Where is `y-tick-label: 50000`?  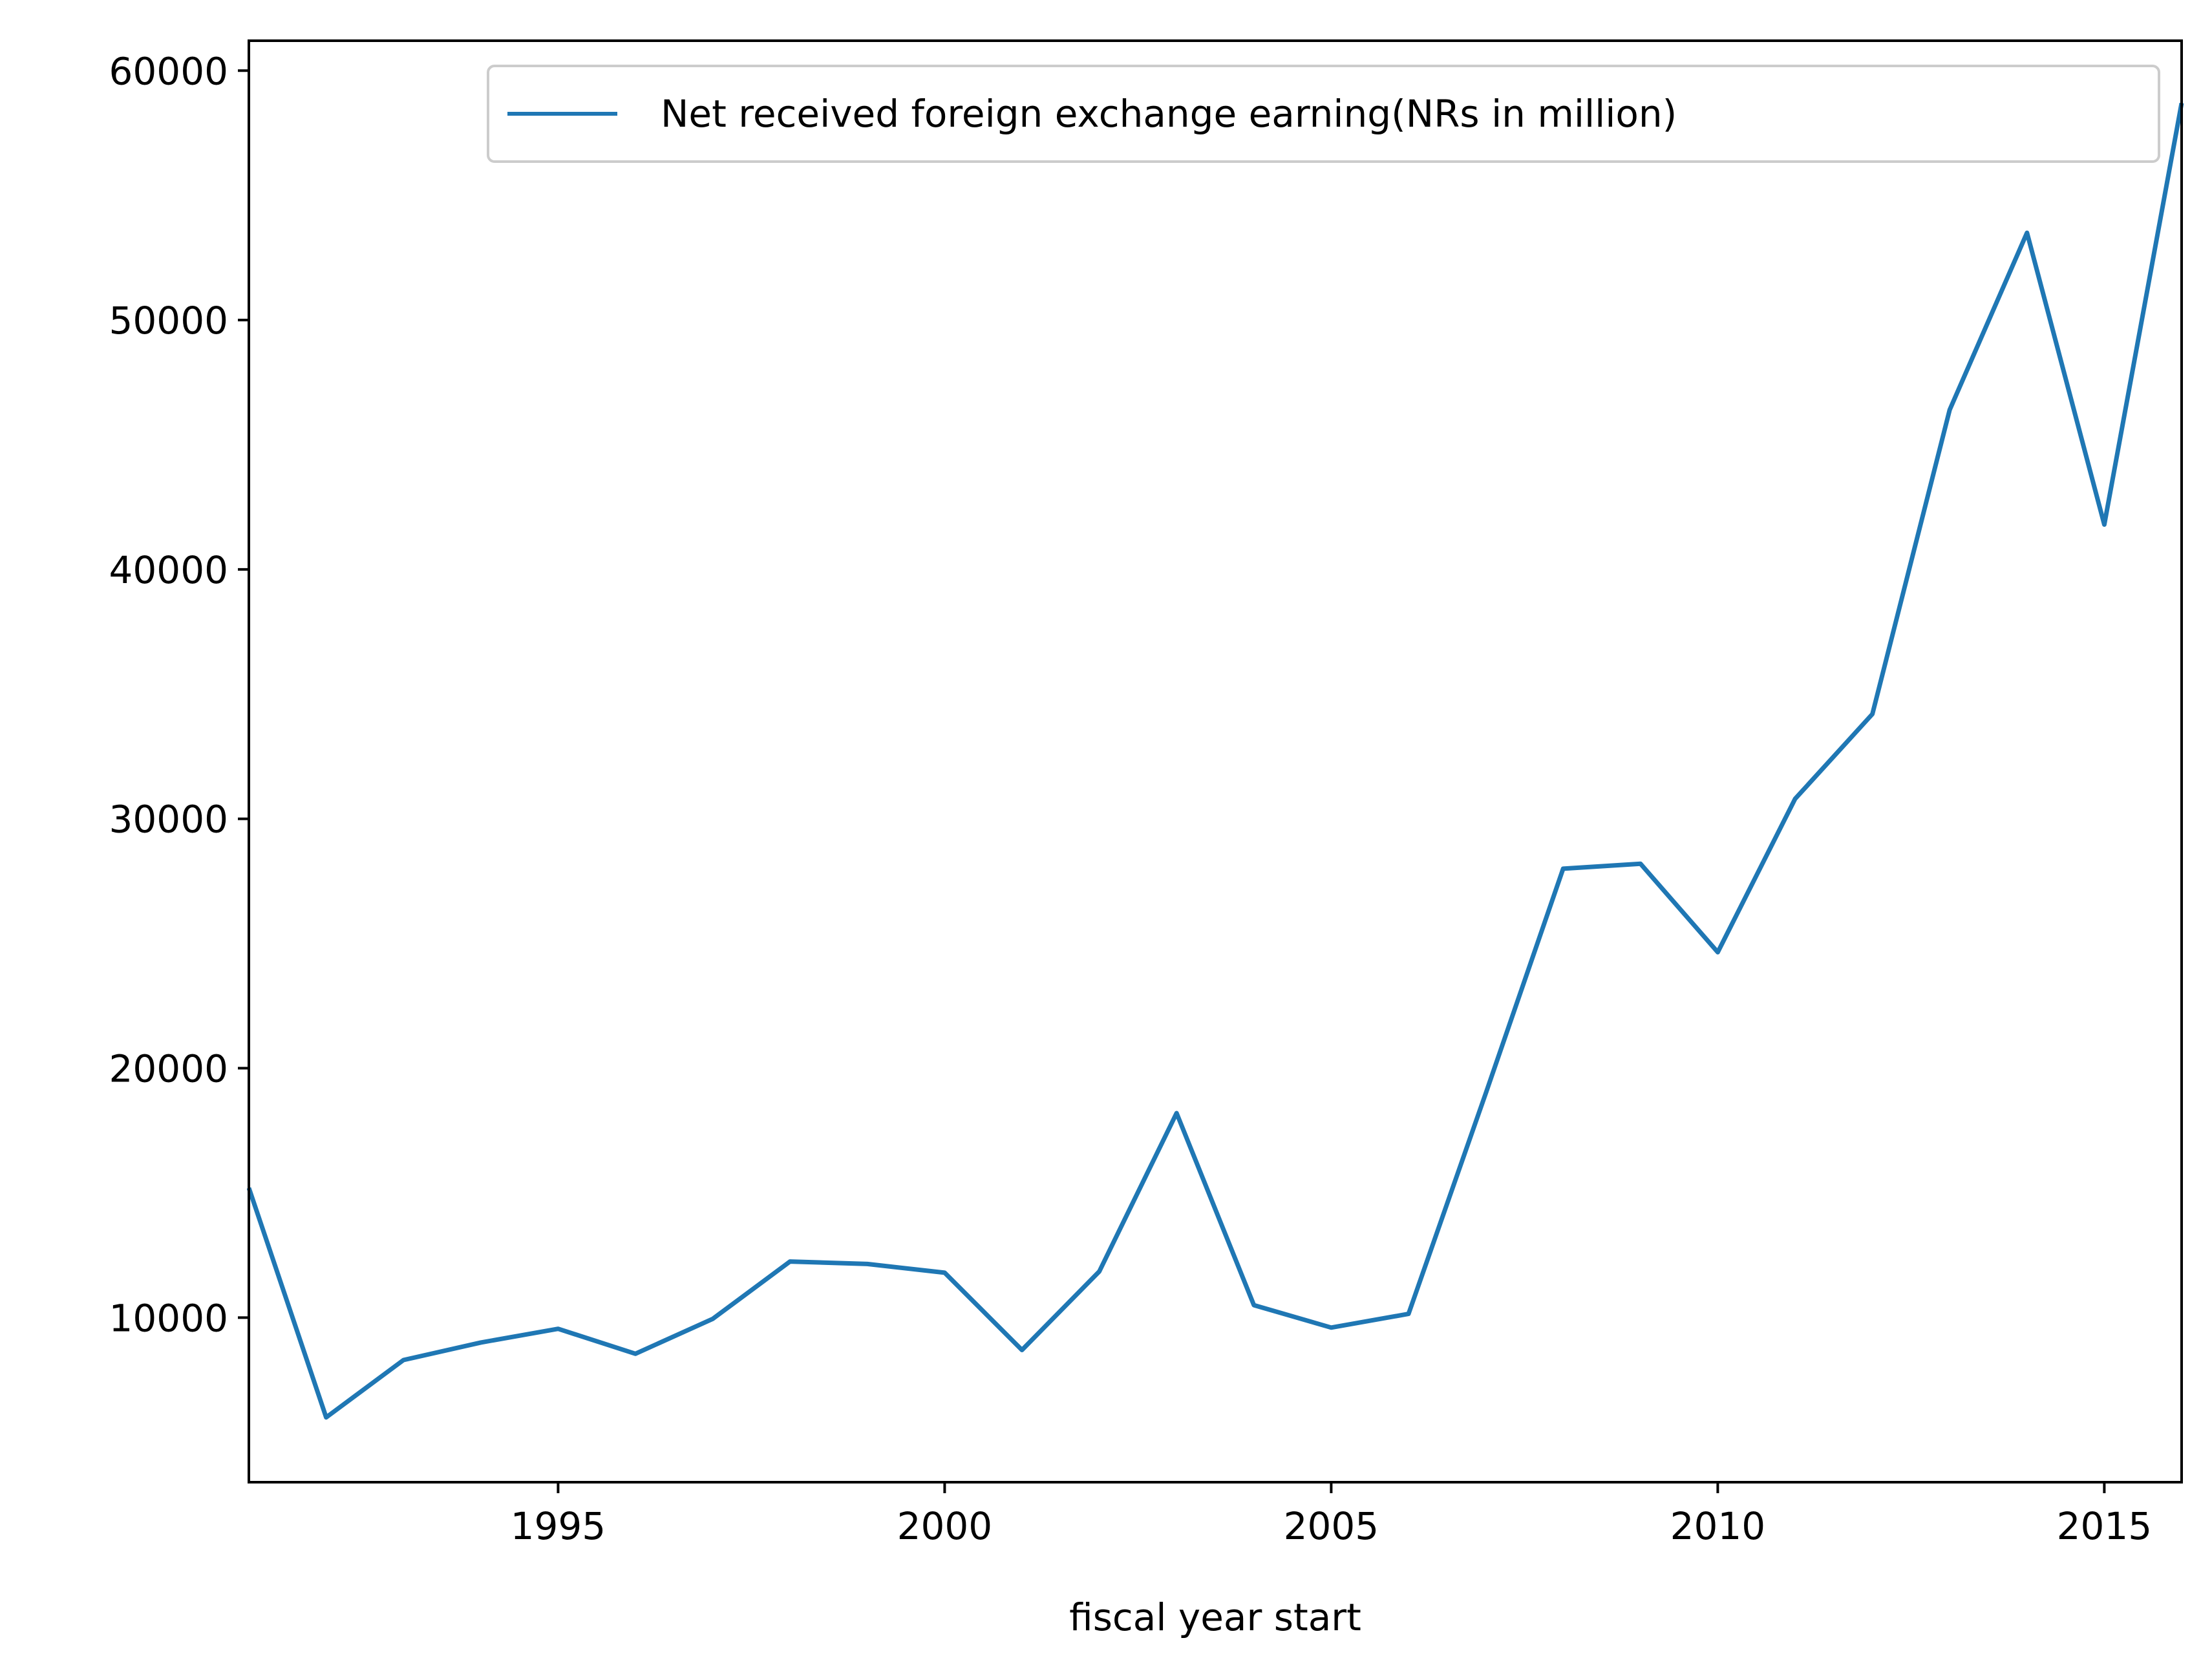 y-tick-label: 50000 is located at coordinates (168, 321).